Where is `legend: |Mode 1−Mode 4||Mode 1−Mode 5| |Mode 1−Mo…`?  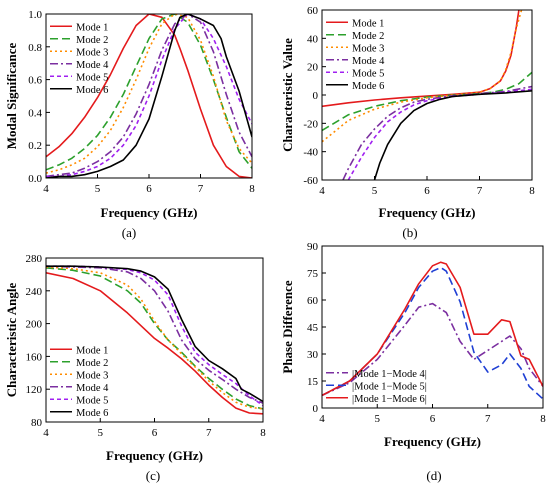
legend: |Mode 1−Mode 4||Mode 1−Mode 5| |Mode 1−Mo… is located at coordinates (376, 387).